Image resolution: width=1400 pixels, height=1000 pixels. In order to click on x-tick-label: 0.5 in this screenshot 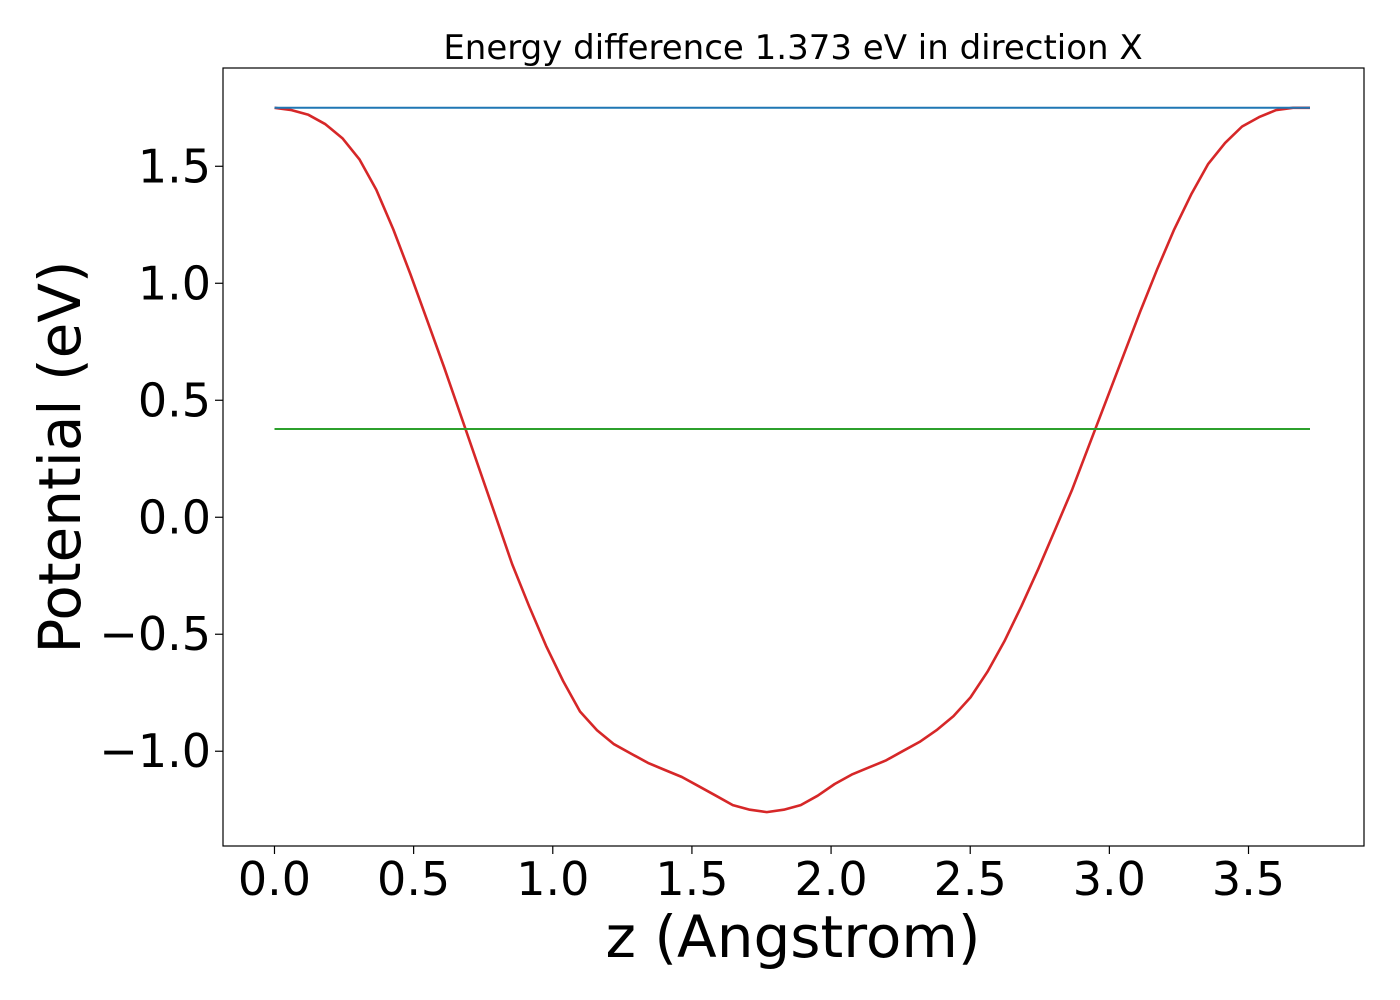, I will do `click(413, 879)`.